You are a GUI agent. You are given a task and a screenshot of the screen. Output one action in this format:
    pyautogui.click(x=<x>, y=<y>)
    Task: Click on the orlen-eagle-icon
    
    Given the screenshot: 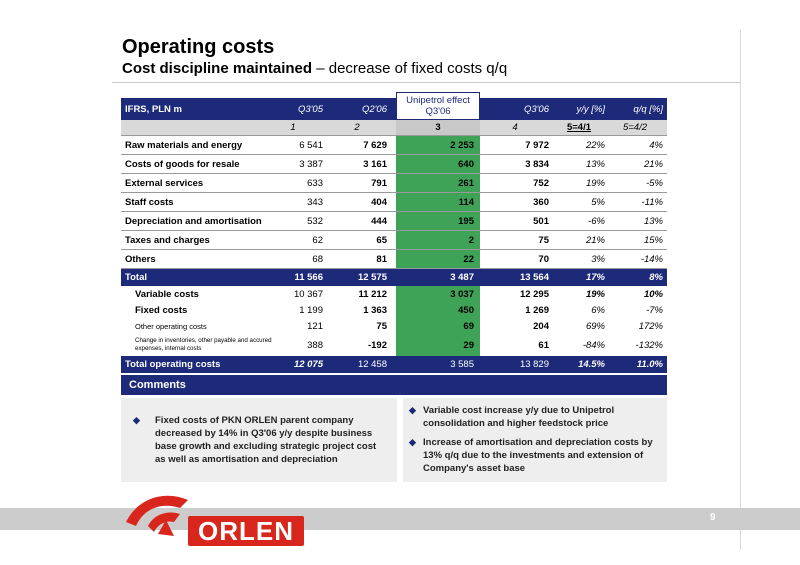 What is the action you would take?
    pyautogui.click(x=157, y=515)
    